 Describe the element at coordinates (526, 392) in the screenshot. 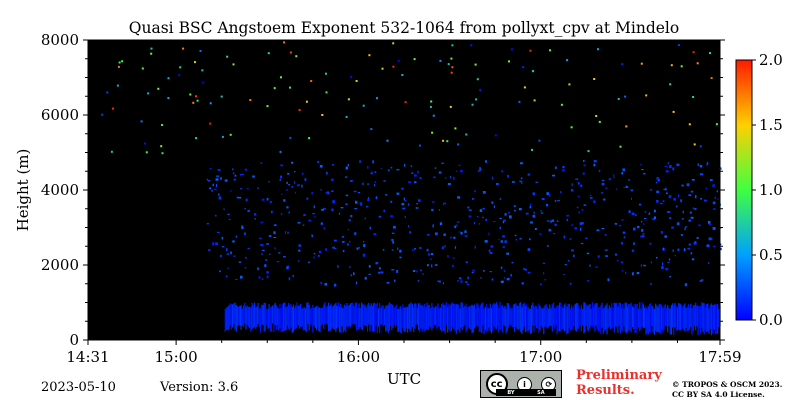

I see `license-strip: BY SA` at that location.